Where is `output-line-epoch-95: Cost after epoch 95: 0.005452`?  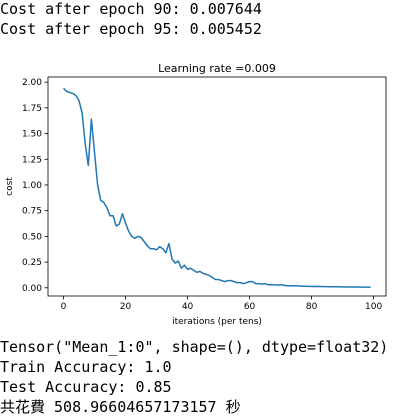
output-line-epoch-95: Cost after epoch 95: 0.005452 is located at coordinates (131, 29).